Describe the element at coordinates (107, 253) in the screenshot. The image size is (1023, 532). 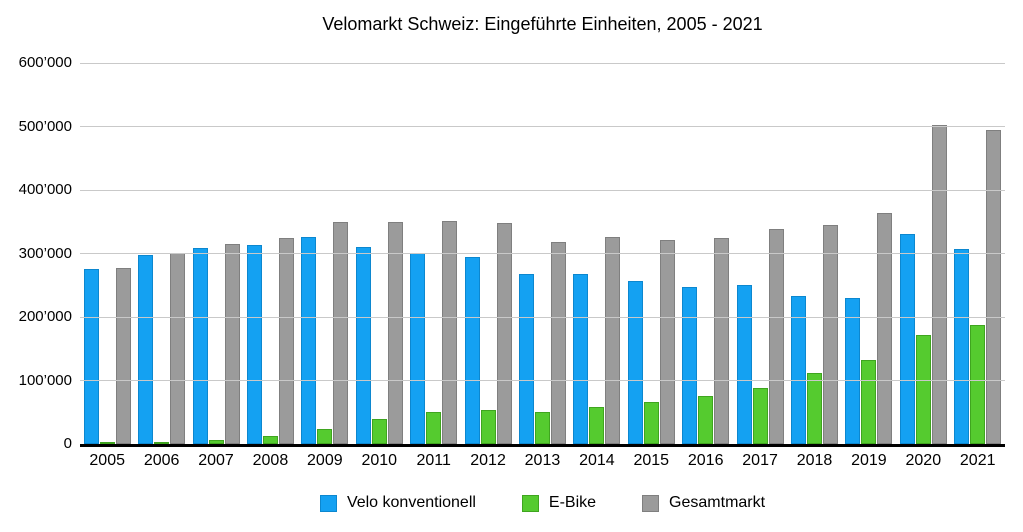
I see `bar-group-2005` at that location.